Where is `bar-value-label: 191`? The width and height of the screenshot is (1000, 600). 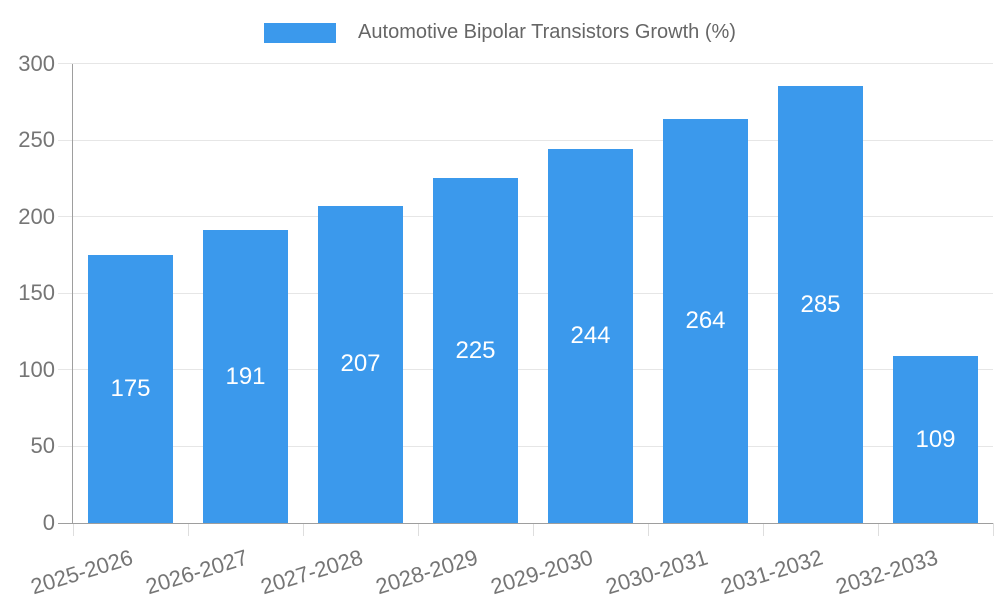 bar-value-label: 191 is located at coordinates (245, 376).